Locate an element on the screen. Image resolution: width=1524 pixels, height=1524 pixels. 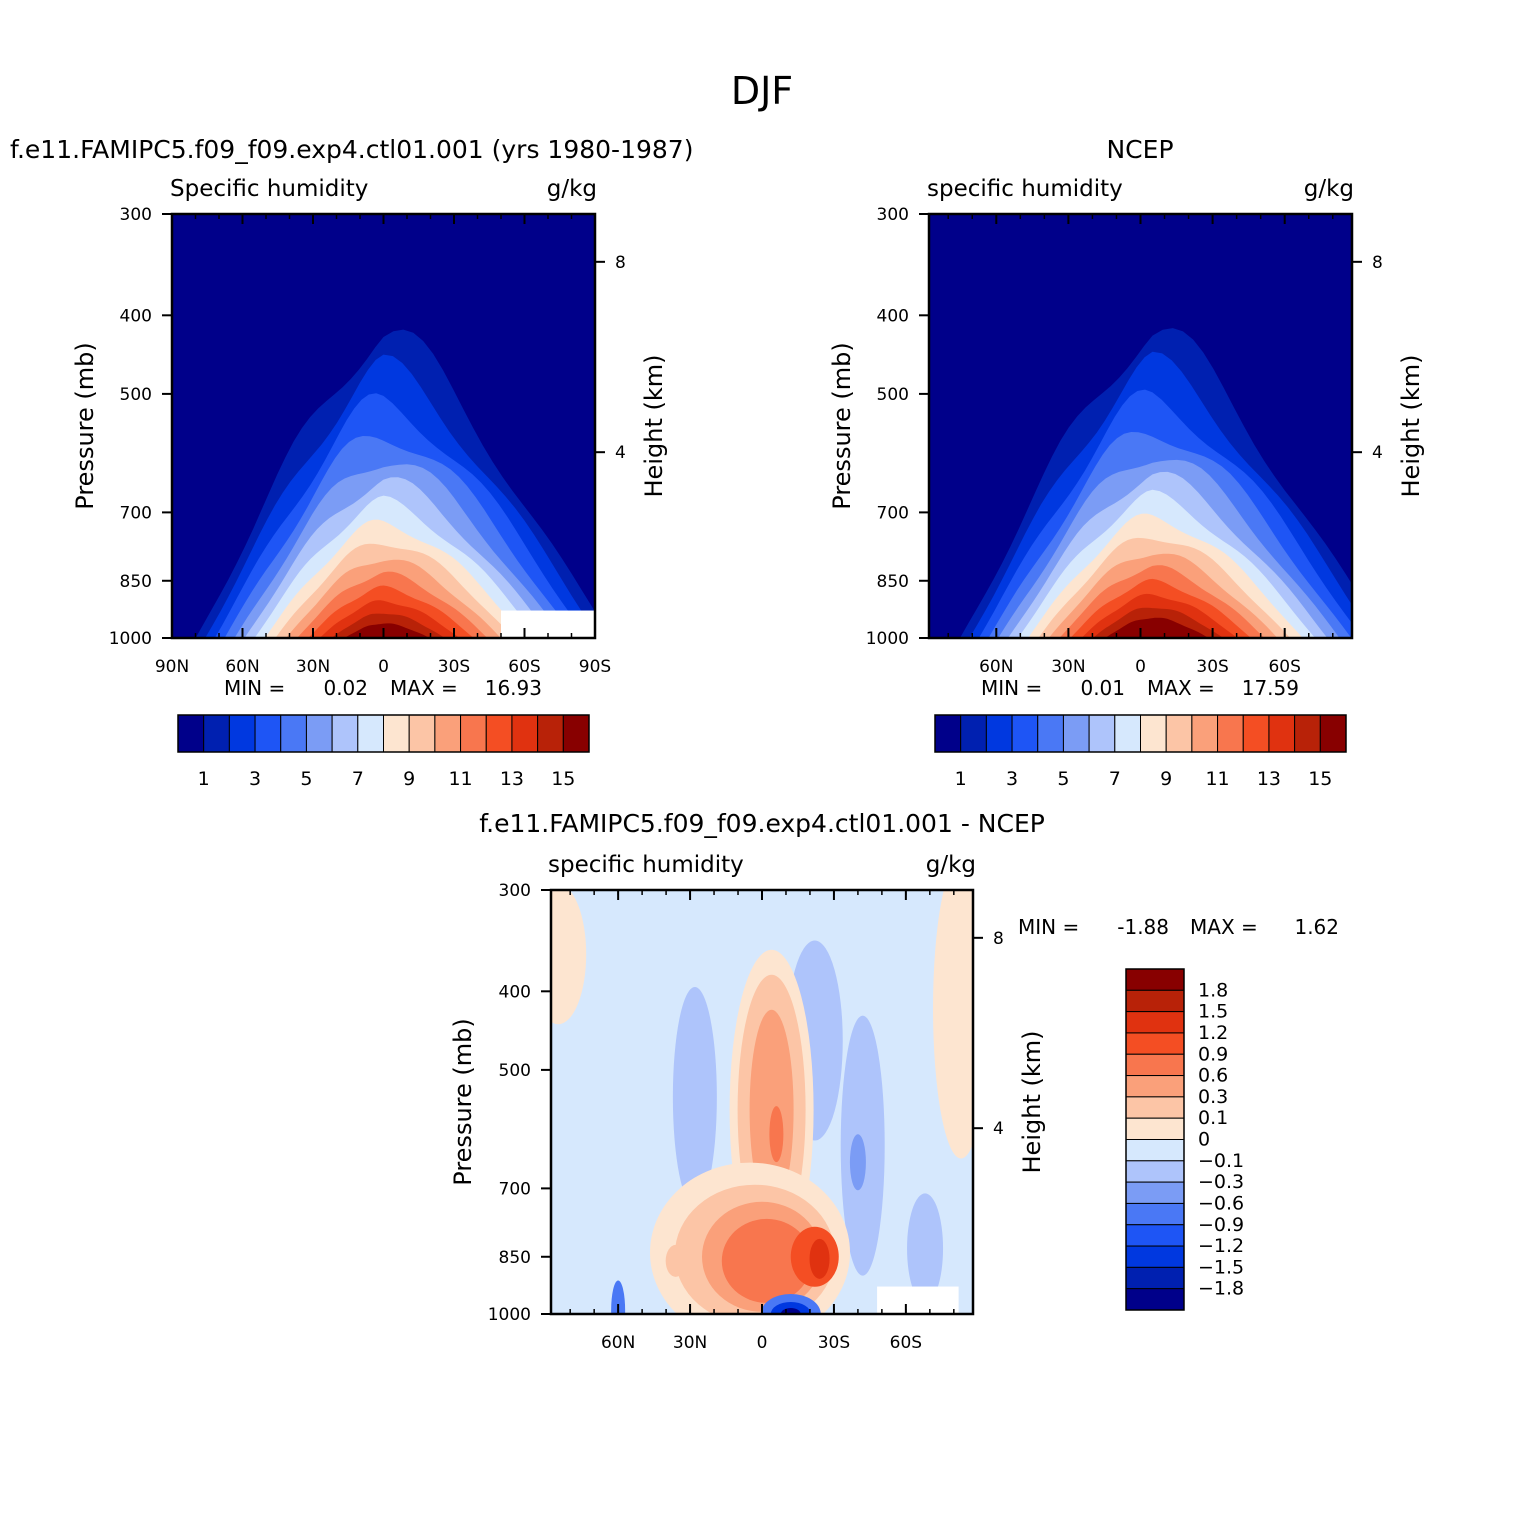
panel-ncep-y2label: Height (km) is located at coordinates (1411, 426).